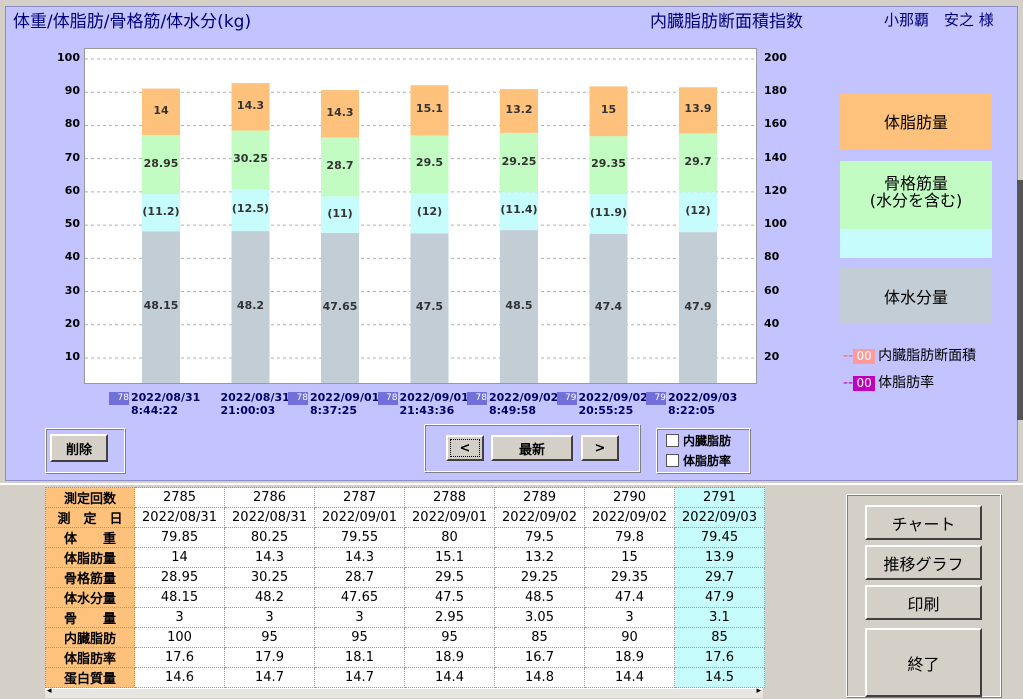 This screenshot has width=1023, height=699. What do you see at coordinates (179, 677) in the screenshot?
I see `table-cell: 14.6` at bounding box center [179, 677].